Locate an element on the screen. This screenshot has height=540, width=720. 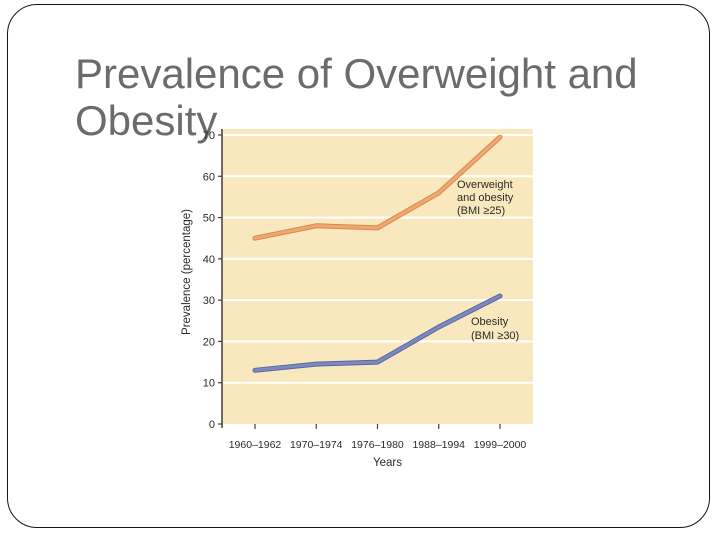
series-label-0: and obesity is located at coordinates (485, 198).